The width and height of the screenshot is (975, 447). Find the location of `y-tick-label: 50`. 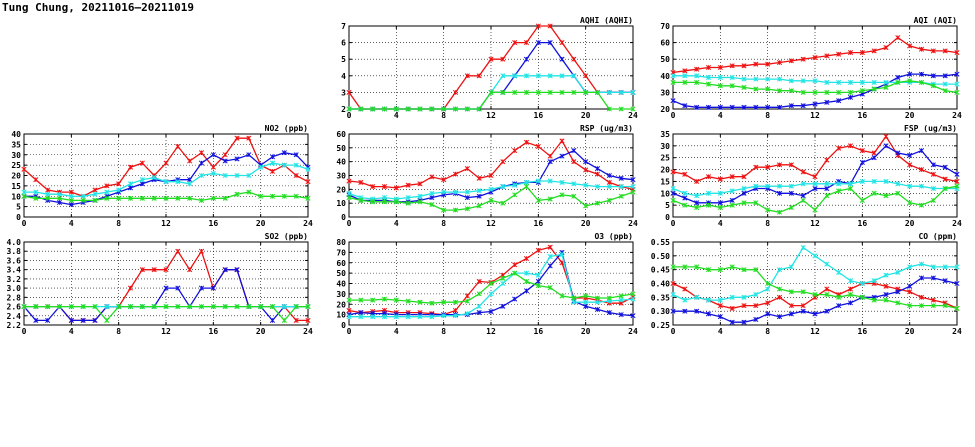

y-tick-label: 50 is located at coordinates (665, 59).